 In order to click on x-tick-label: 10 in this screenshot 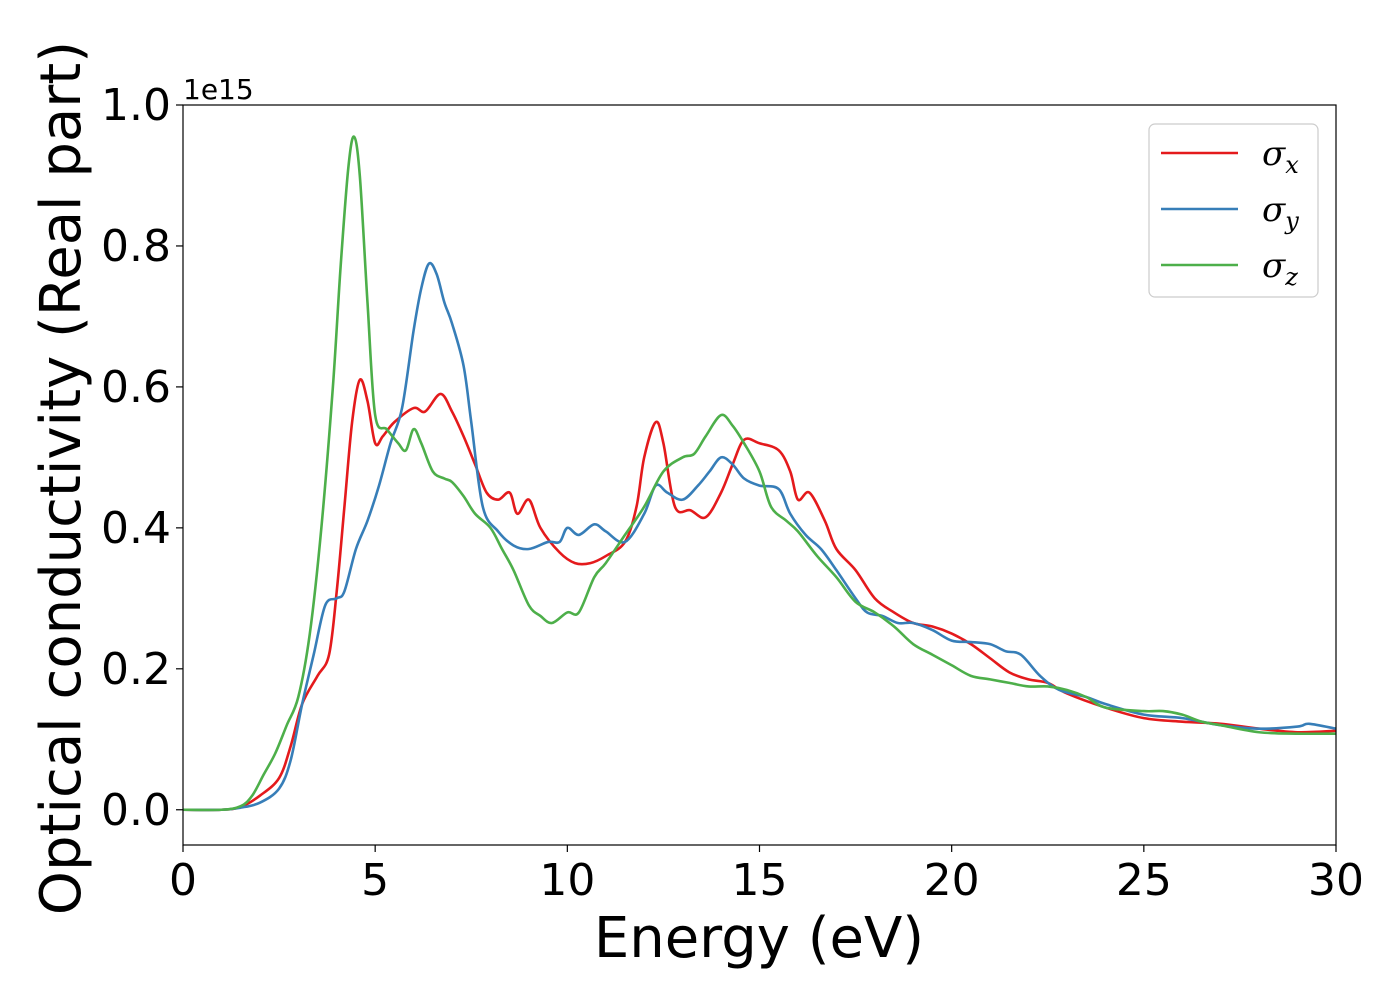, I will do `click(567, 880)`.